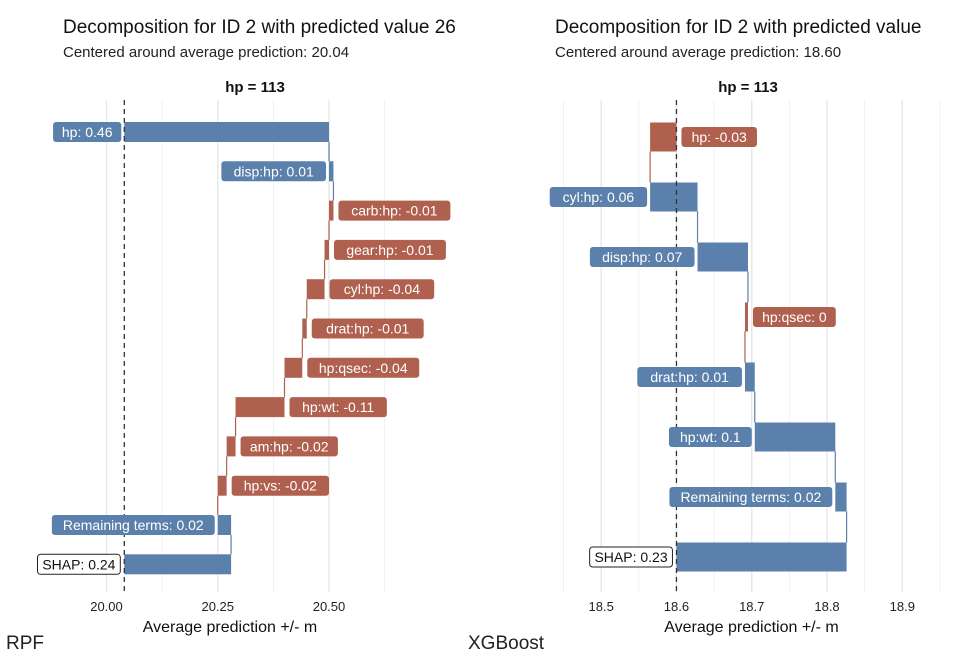 The width and height of the screenshot is (960, 672). What do you see at coordinates (506, 643) in the screenshot?
I see `caption-xgboost: XGBoost` at bounding box center [506, 643].